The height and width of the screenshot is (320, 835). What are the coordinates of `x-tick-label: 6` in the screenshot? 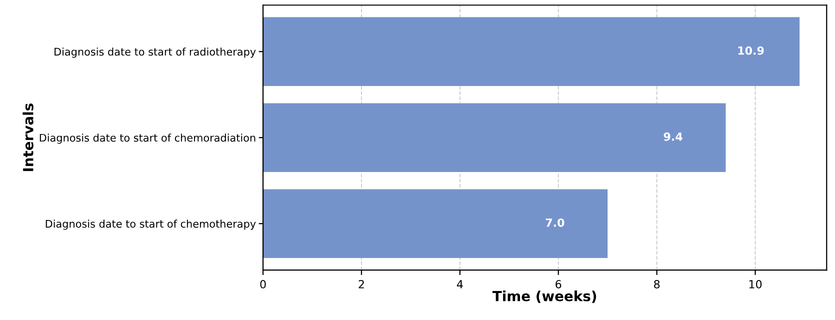 It's located at (559, 284).